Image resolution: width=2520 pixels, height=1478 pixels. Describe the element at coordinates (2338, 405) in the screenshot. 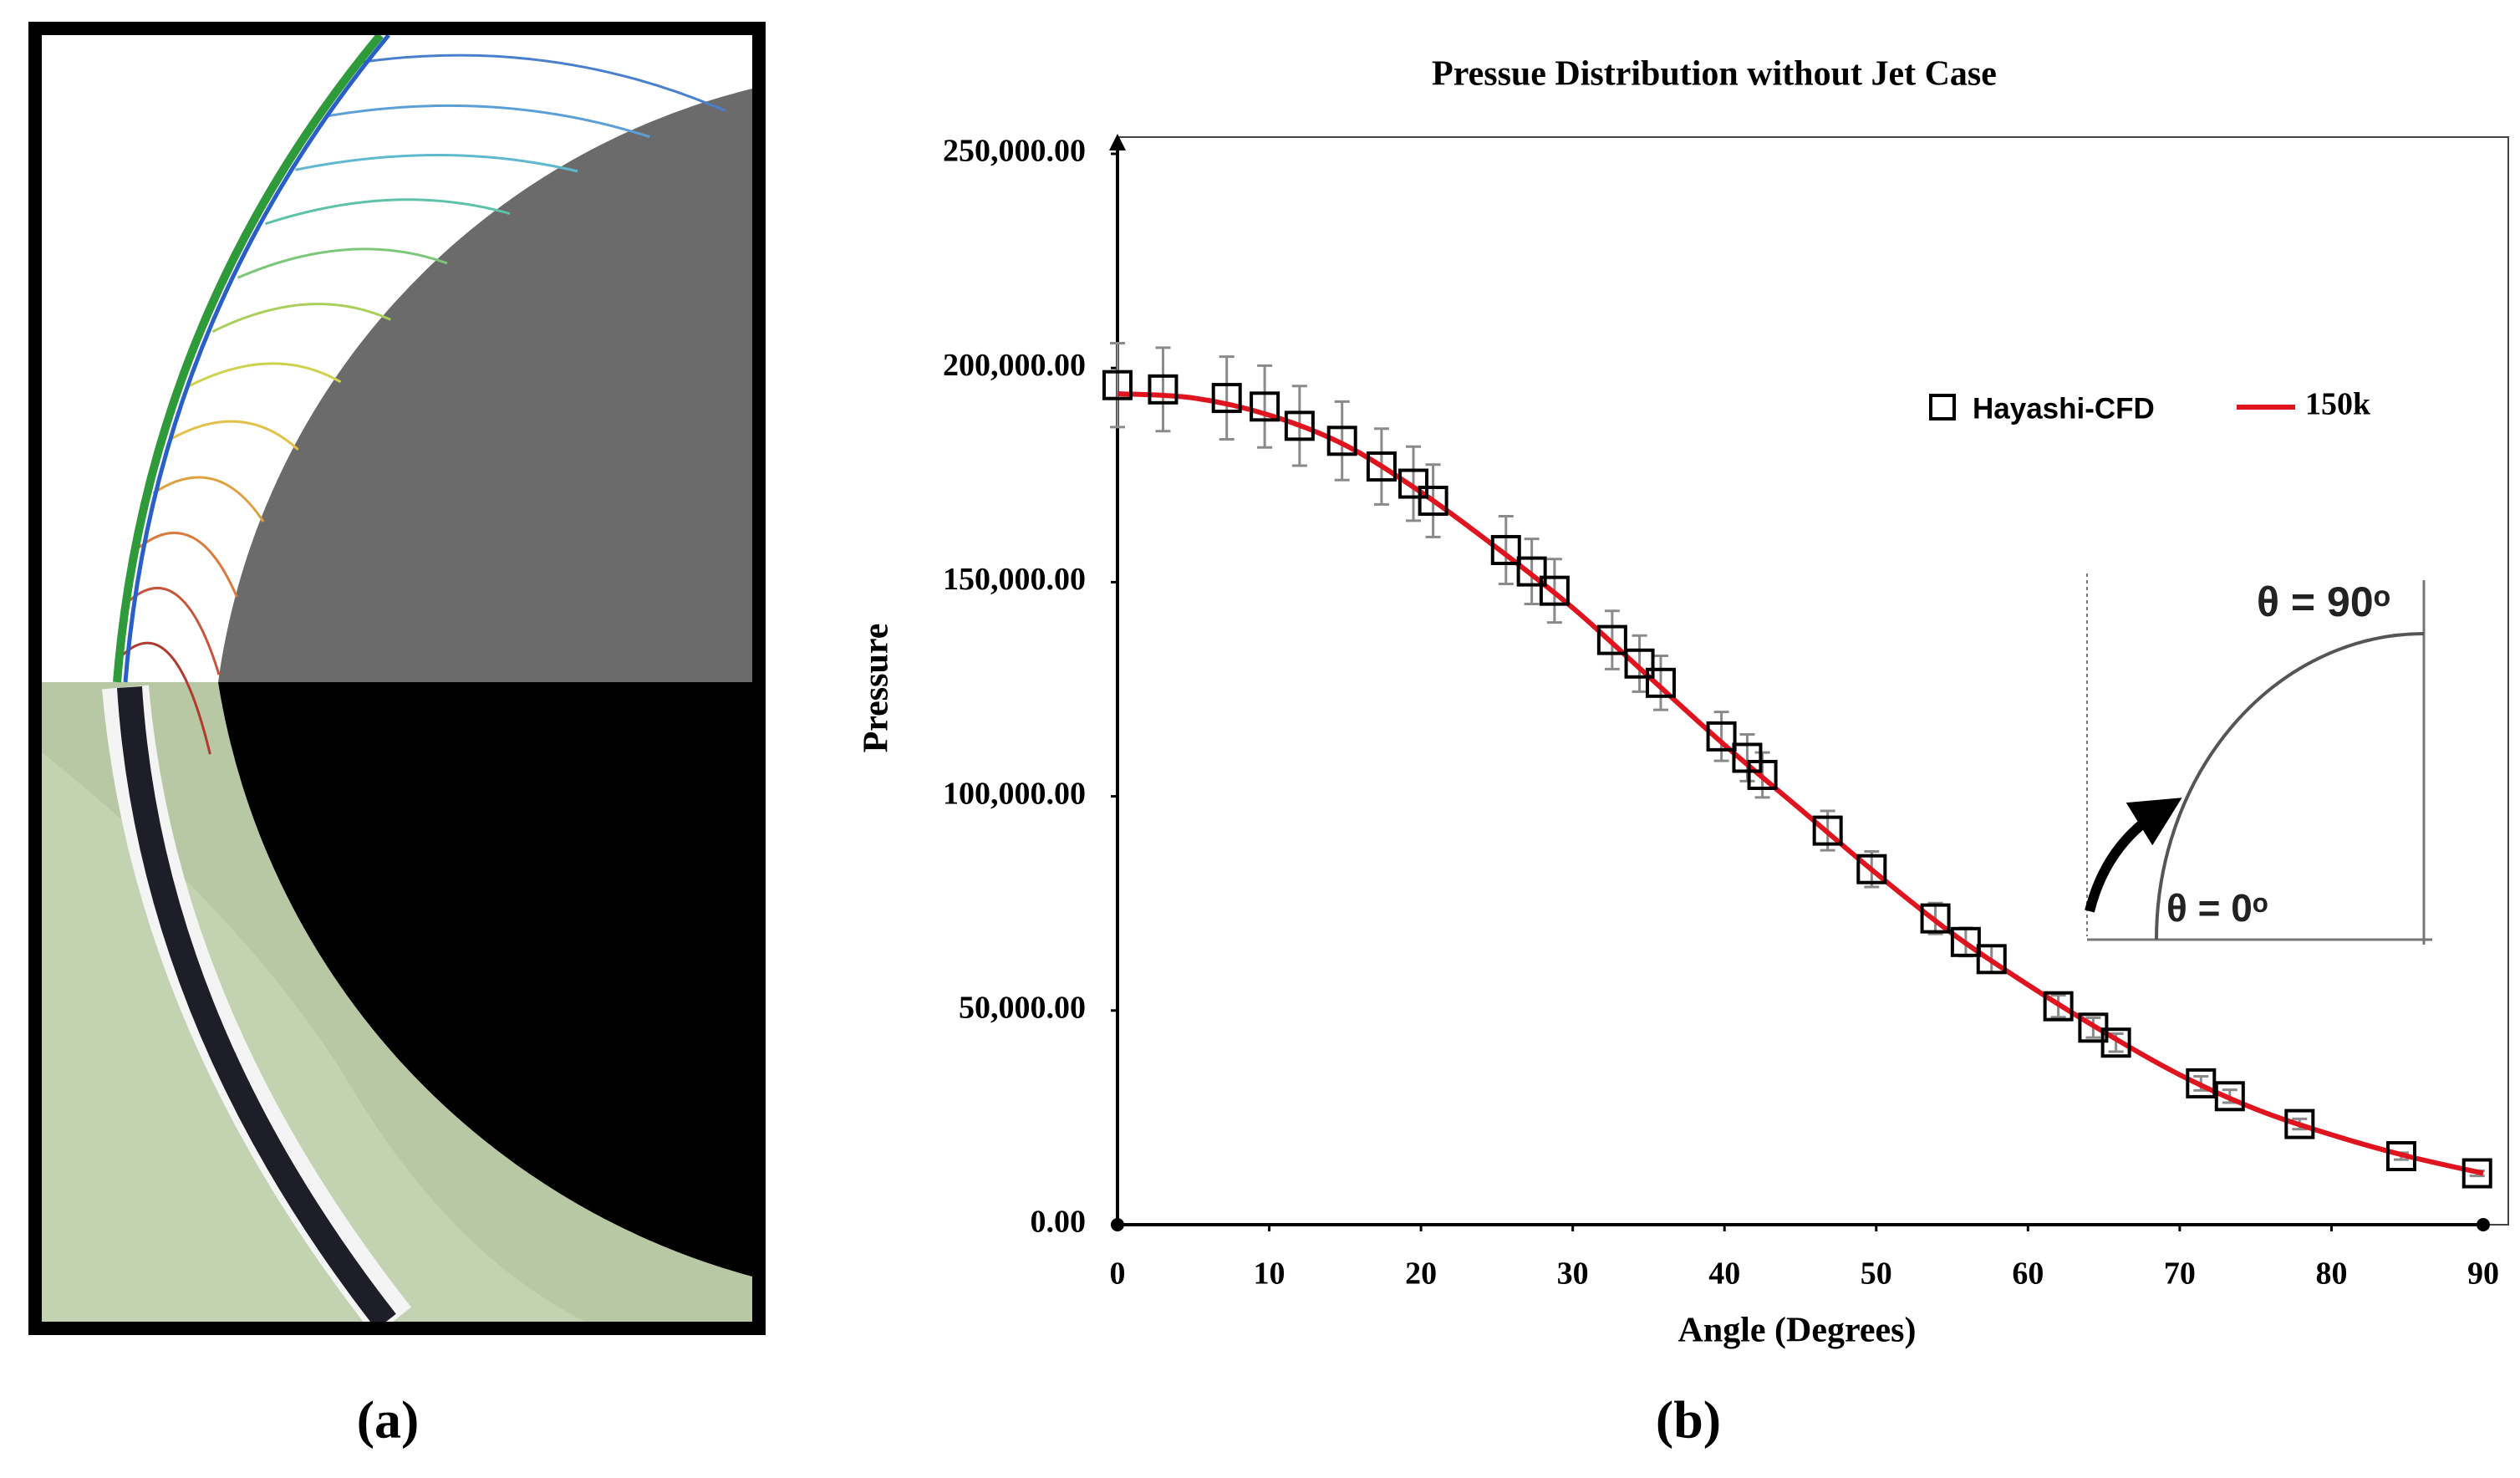

I see `legend-label: 150k` at that location.